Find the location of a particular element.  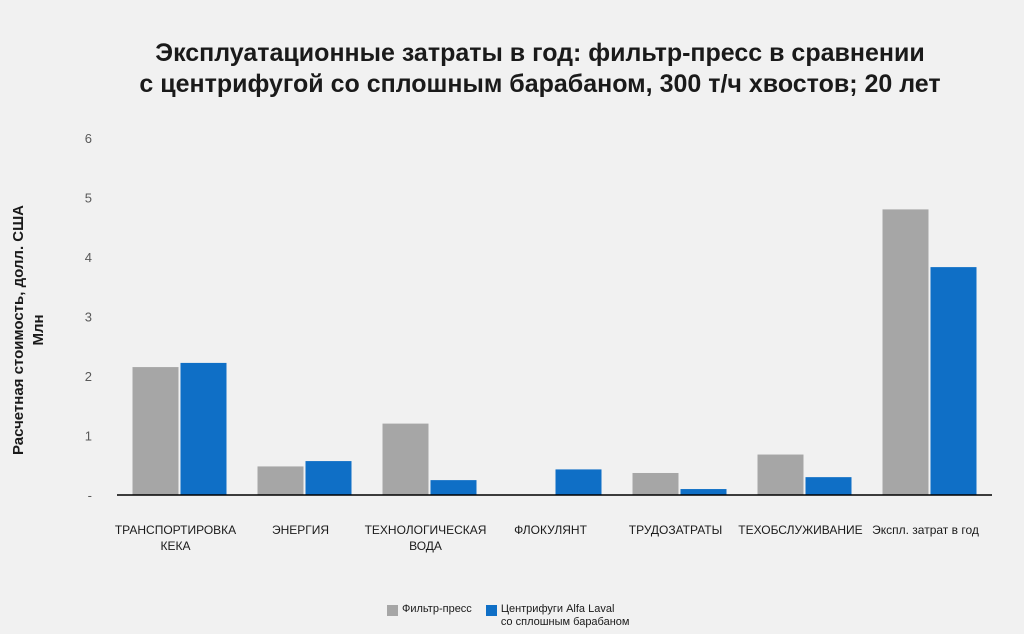

x-category-label: ФЛОКУЛЯНТ is located at coordinates (550, 530).